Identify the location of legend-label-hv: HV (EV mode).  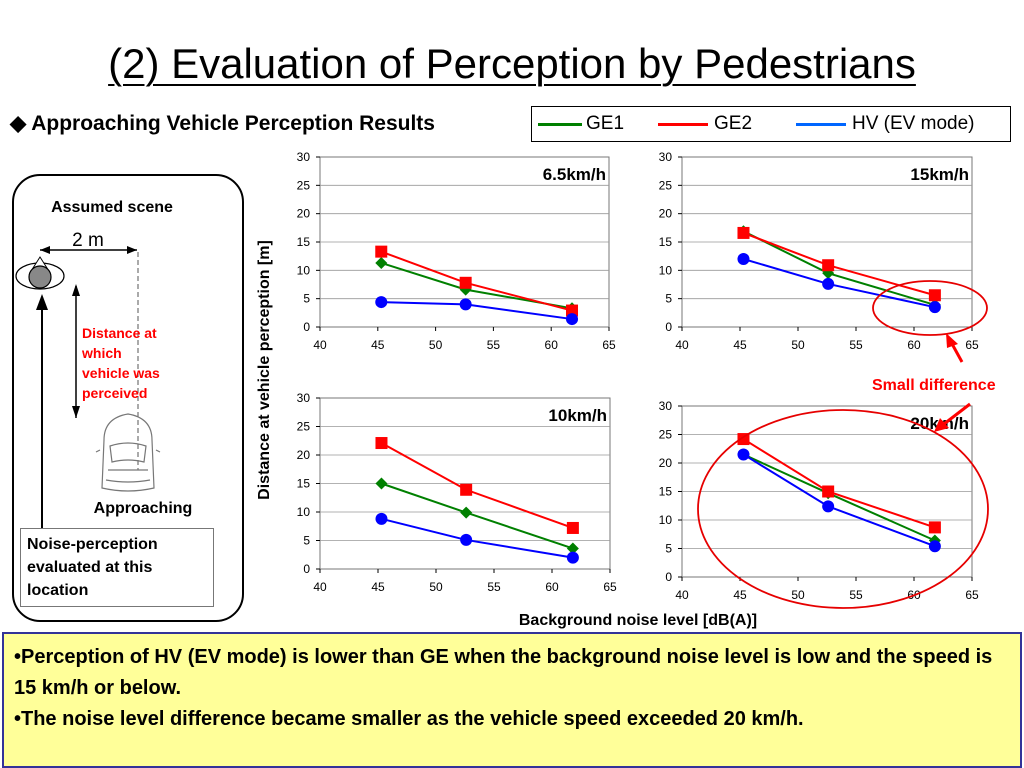
(913, 123).